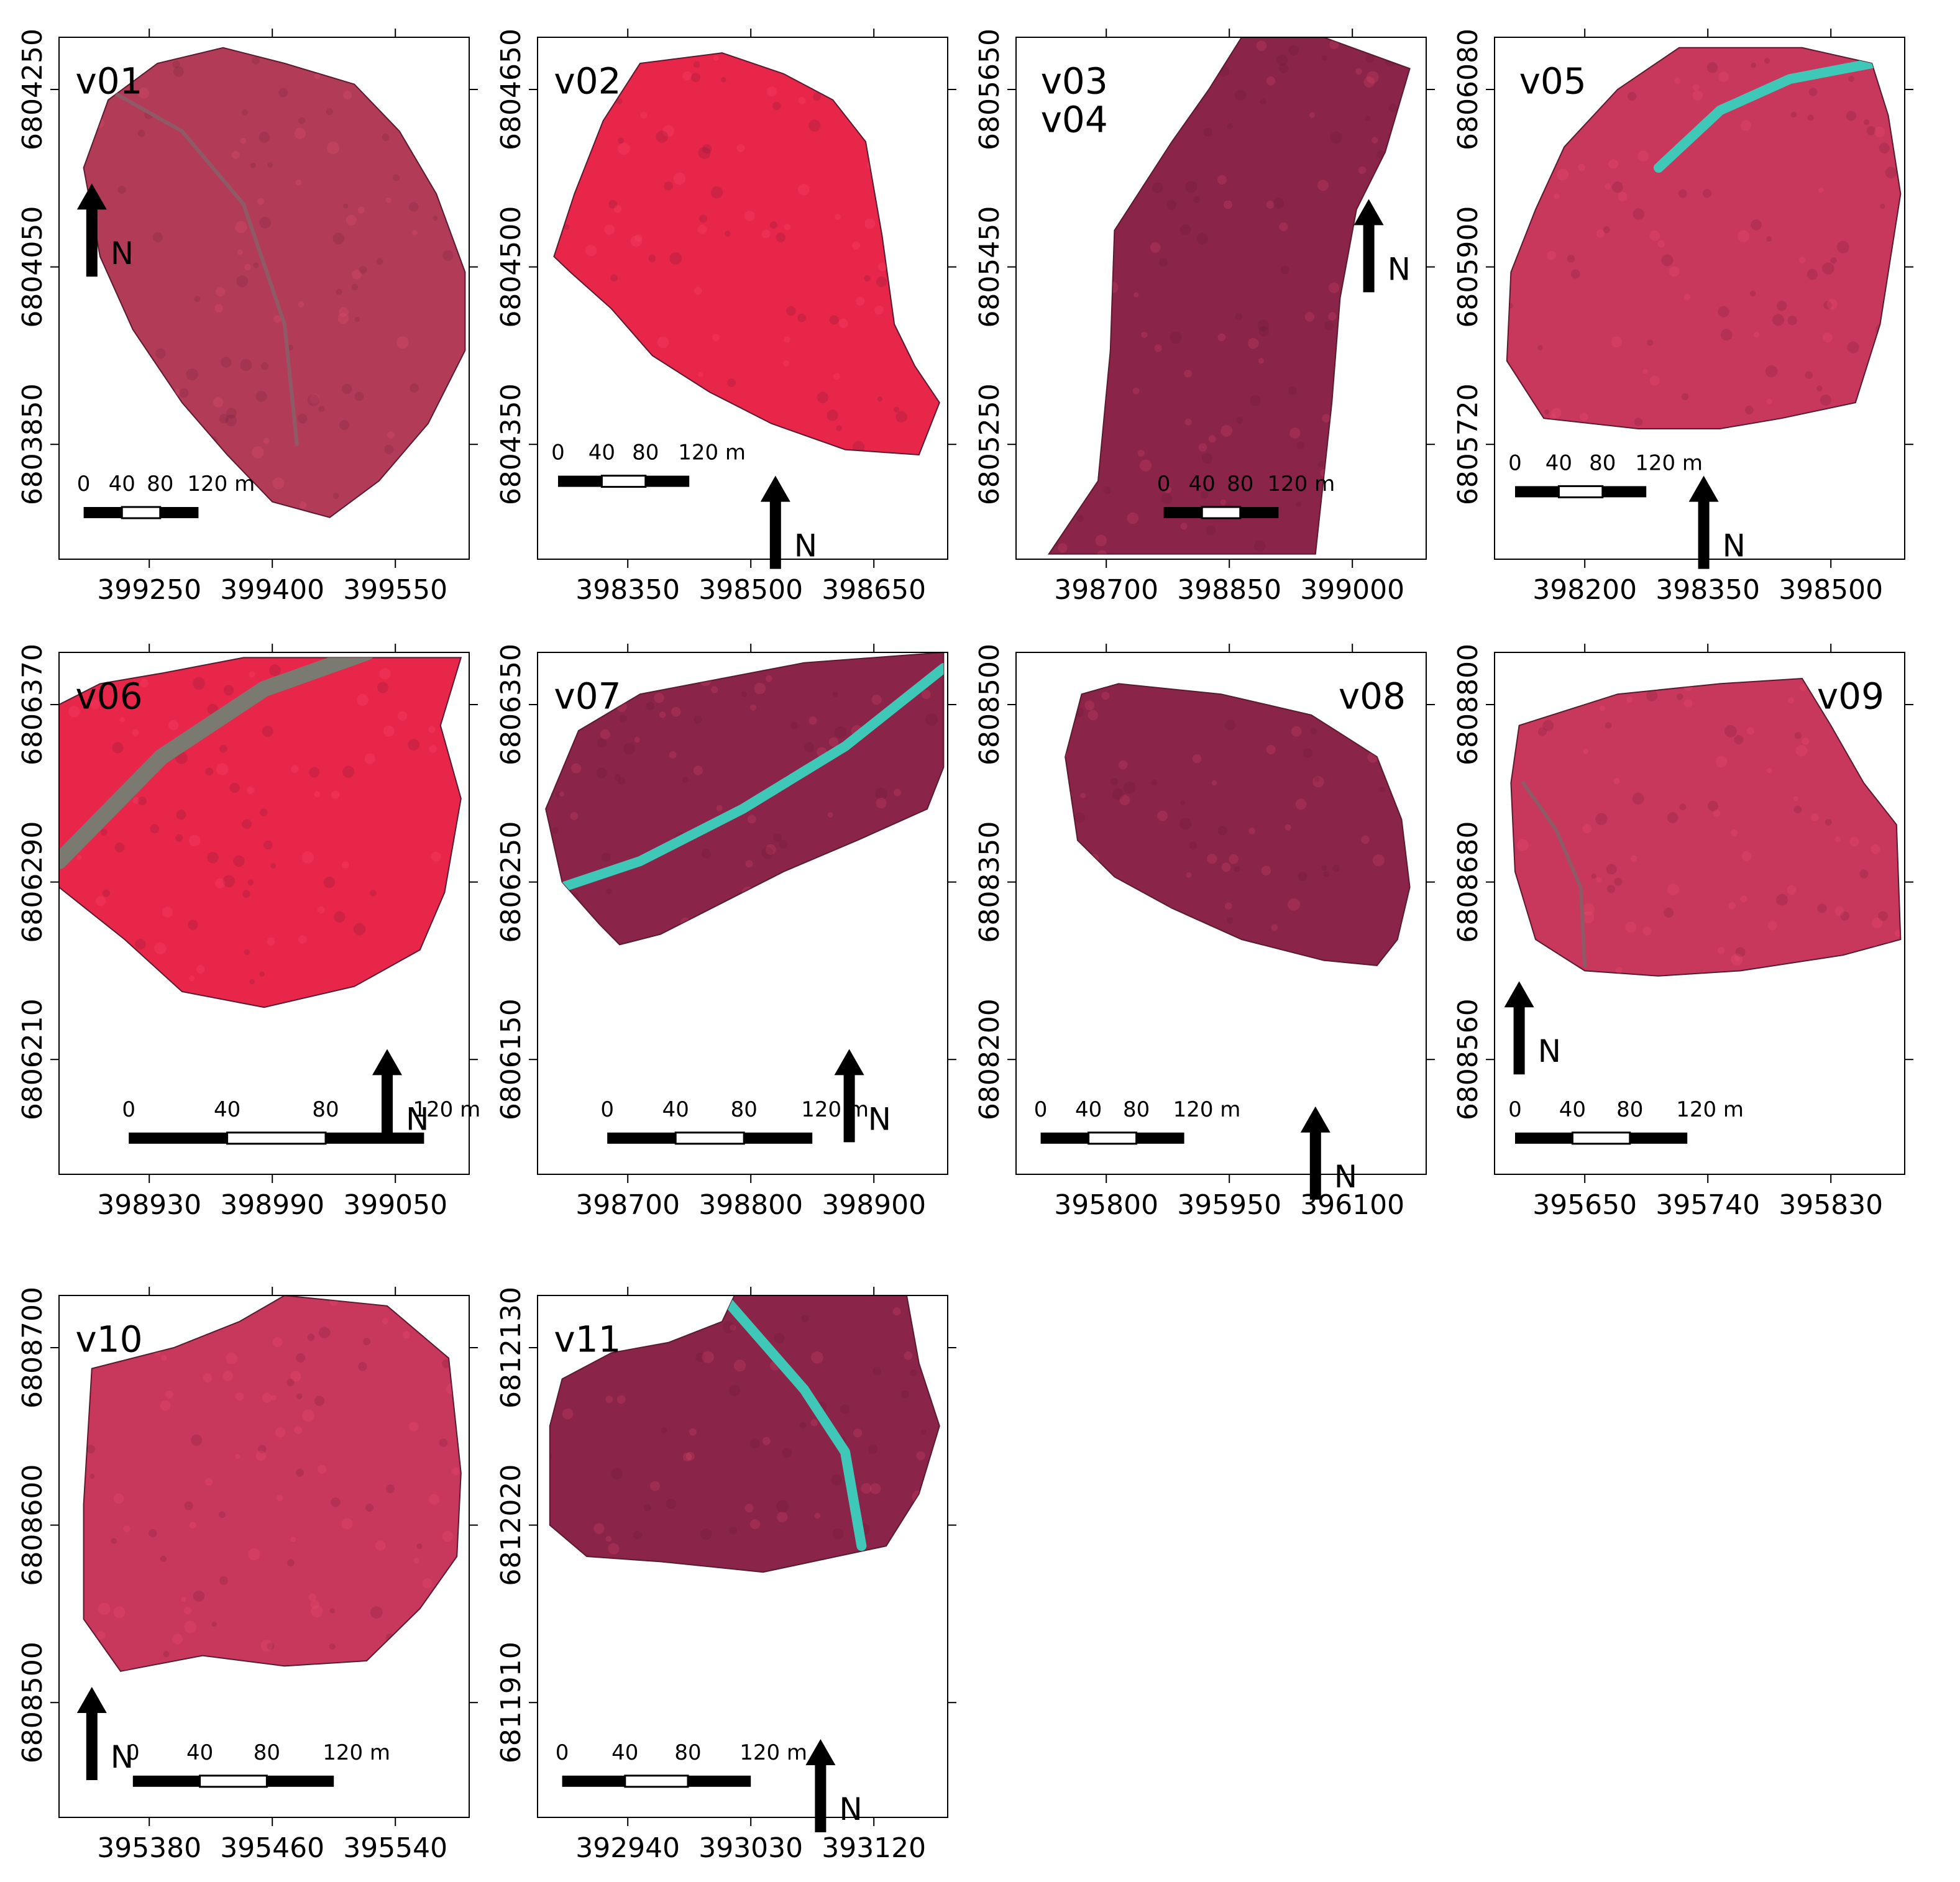 This screenshot has width=1960, height=1882. I want to click on y-tick-label: 6804500, so click(511, 267).